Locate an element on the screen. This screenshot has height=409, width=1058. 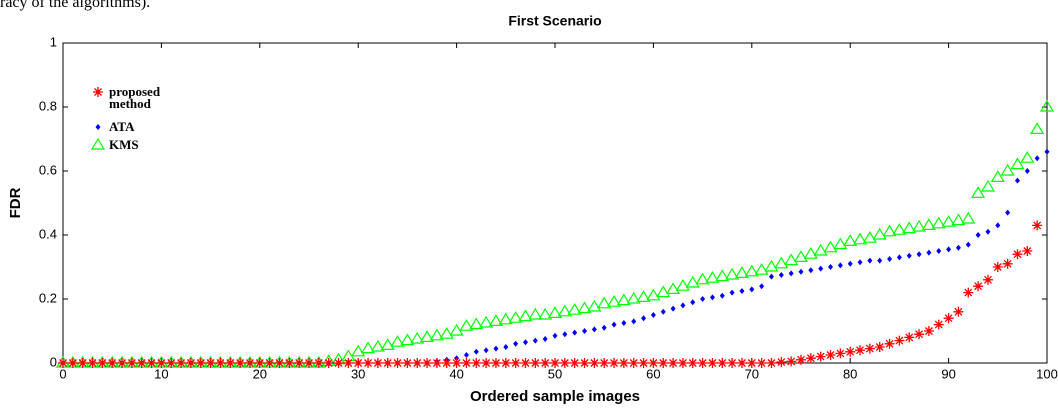
x-tick-label: 90 is located at coordinates (948, 373).